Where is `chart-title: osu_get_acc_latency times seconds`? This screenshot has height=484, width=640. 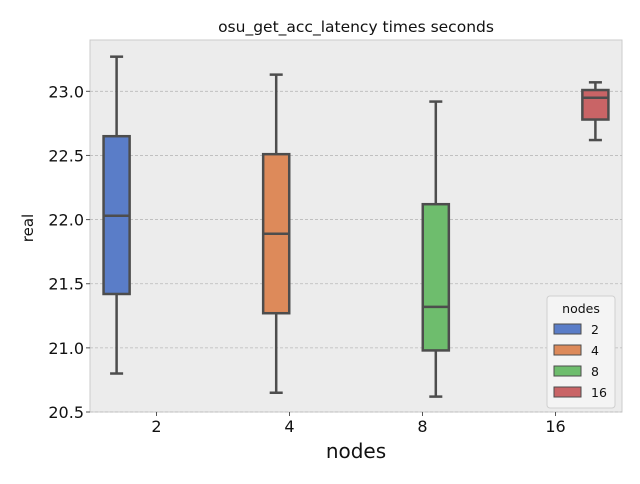 chart-title: osu_get_acc_latency times seconds is located at coordinates (356, 27).